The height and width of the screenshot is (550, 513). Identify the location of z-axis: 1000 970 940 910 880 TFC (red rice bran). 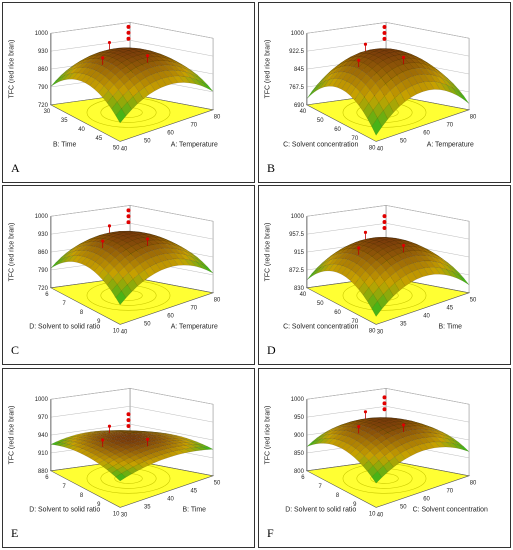
(30, 436).